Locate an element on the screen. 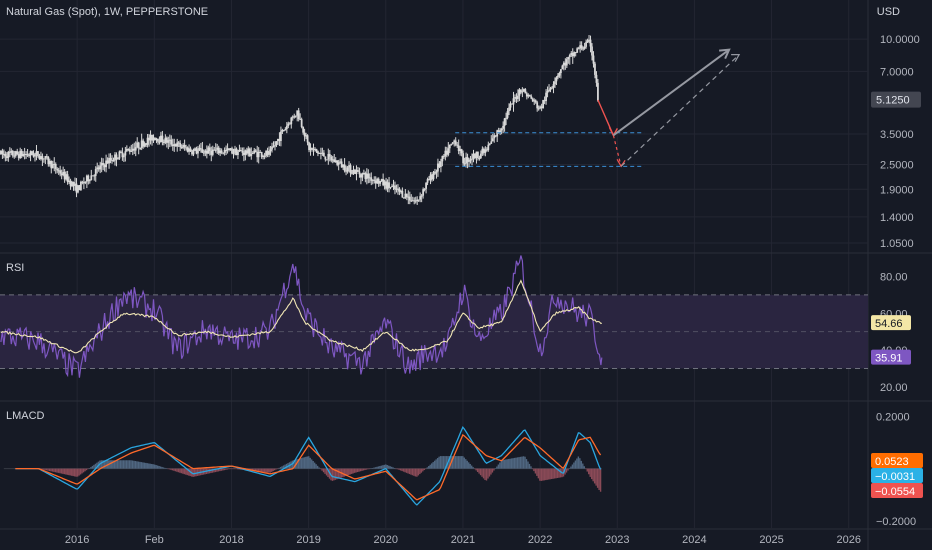 The height and width of the screenshot is (550, 932). last-price-label: 5.1250 is located at coordinates (893, 101).